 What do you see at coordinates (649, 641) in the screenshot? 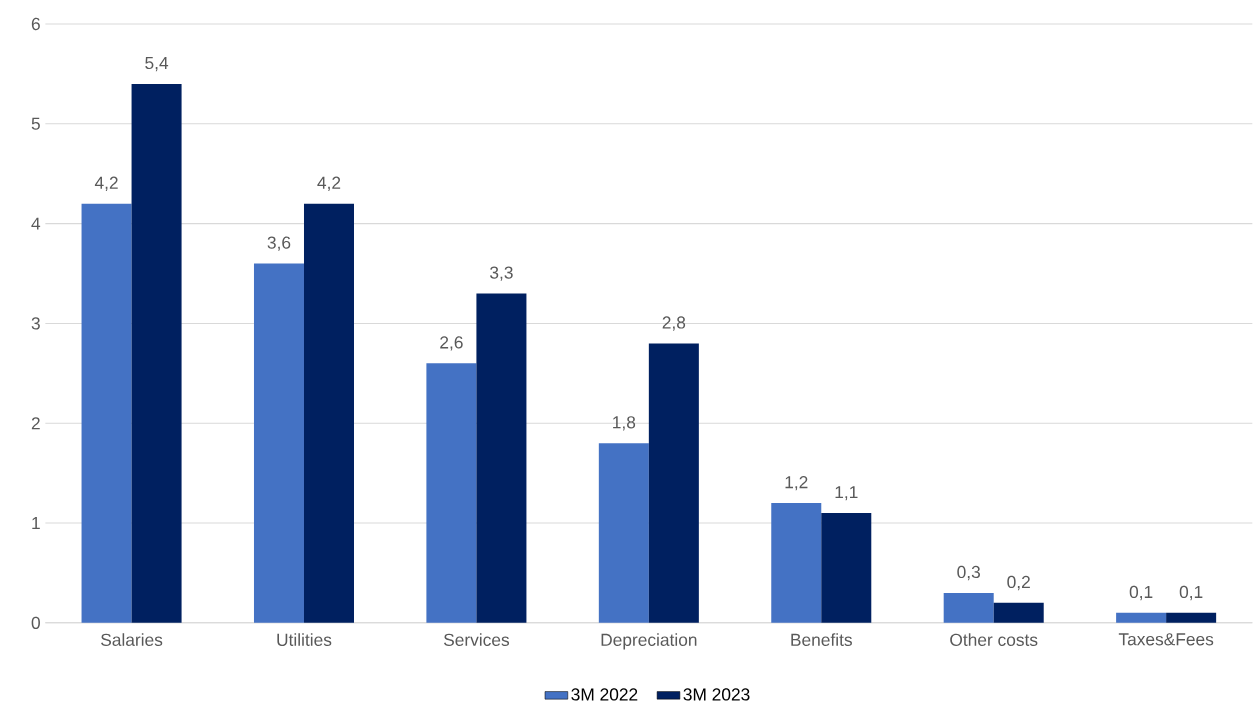
I see `x-tick-label: Depreciation` at bounding box center [649, 641].